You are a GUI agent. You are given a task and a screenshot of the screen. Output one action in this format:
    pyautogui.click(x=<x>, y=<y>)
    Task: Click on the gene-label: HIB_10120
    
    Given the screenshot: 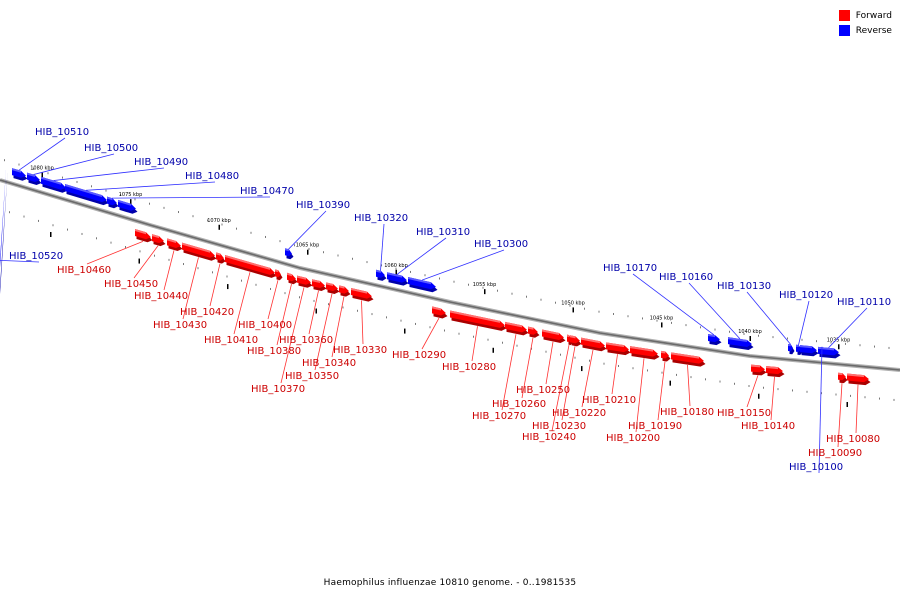 What is the action you would take?
    pyautogui.click(x=806, y=295)
    